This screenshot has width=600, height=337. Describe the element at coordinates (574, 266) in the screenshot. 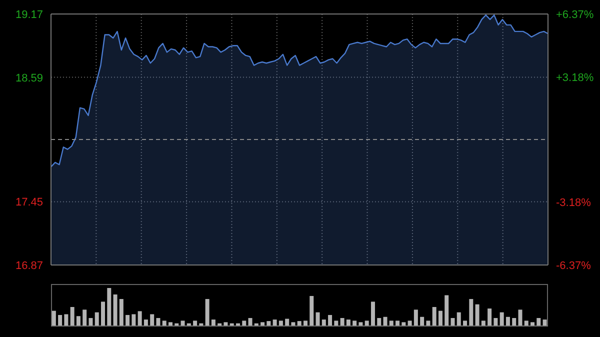

I see `y2-tick-label: -6.37%` at that location.